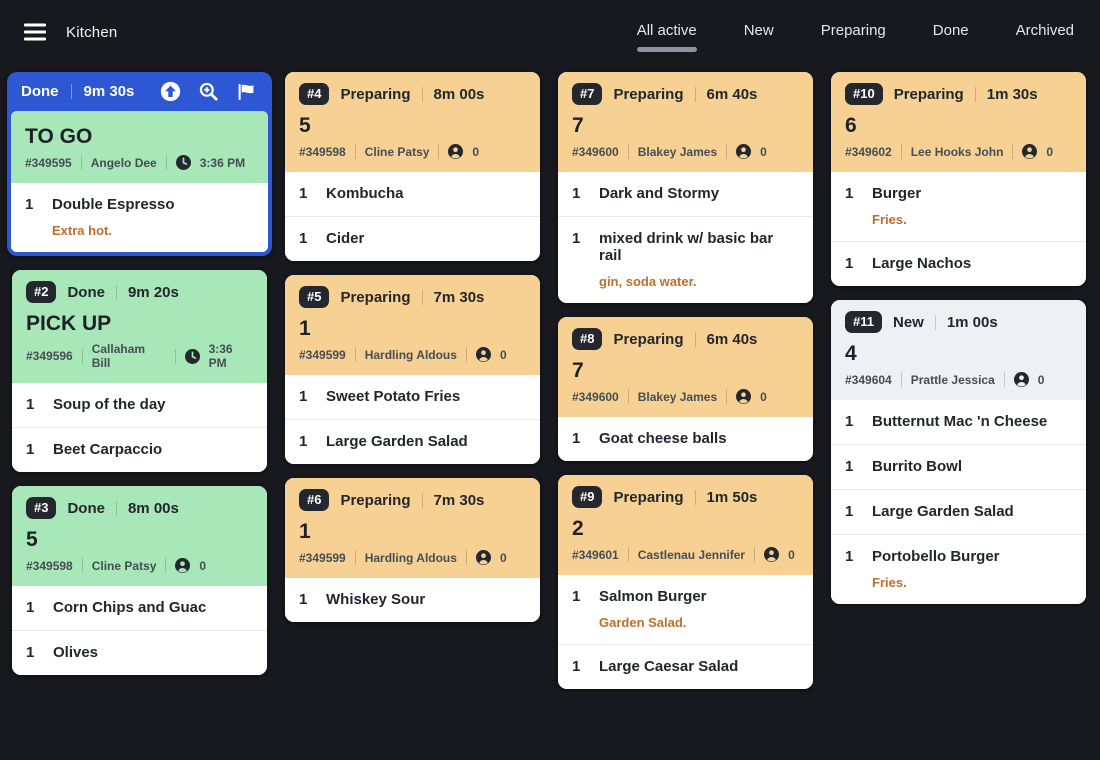 This screenshot has height=760, width=1100. What do you see at coordinates (86, 508) in the screenshot?
I see `order-status: Done` at bounding box center [86, 508].